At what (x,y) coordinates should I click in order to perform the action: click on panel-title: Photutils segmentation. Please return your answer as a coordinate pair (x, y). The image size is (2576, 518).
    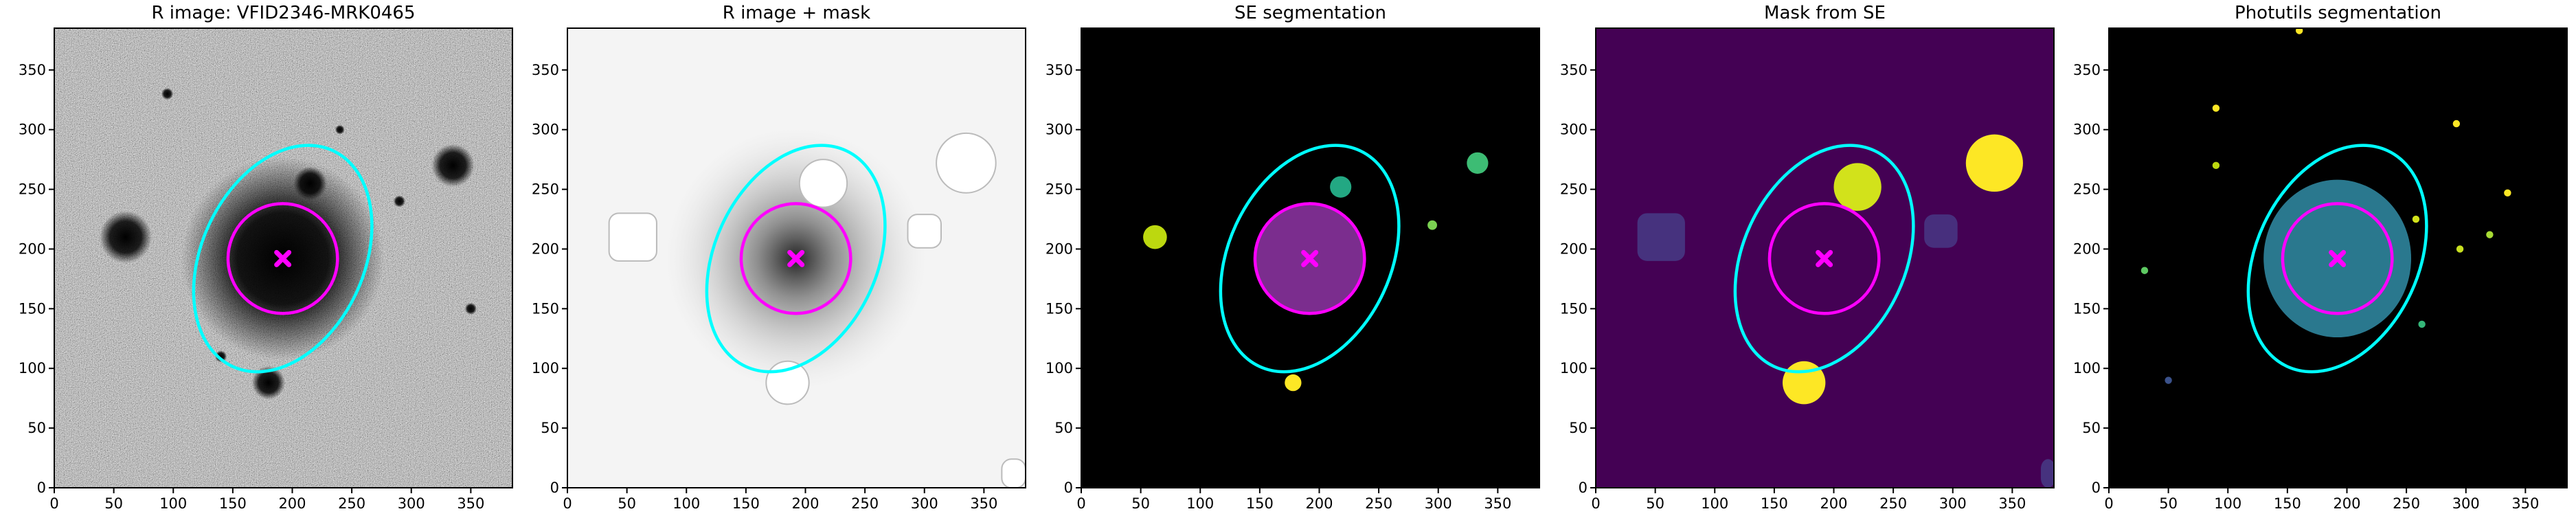
    Looking at the image, I should click on (2338, 13).